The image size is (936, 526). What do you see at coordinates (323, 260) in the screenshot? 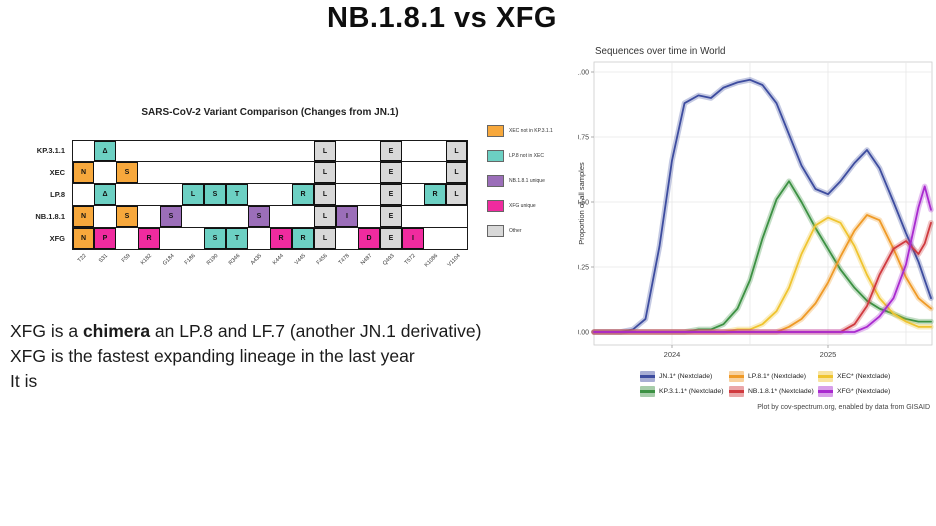
I see `heatmap-x-tick-label: F456` at bounding box center [323, 260].